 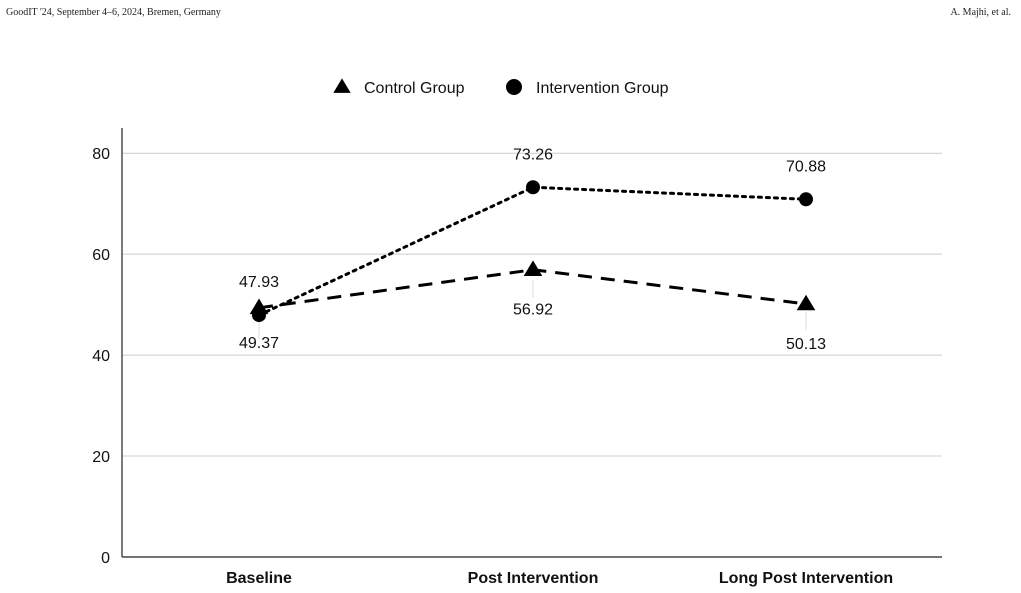 What do you see at coordinates (101, 457) in the screenshot?
I see `y-tick-label: 20` at bounding box center [101, 457].